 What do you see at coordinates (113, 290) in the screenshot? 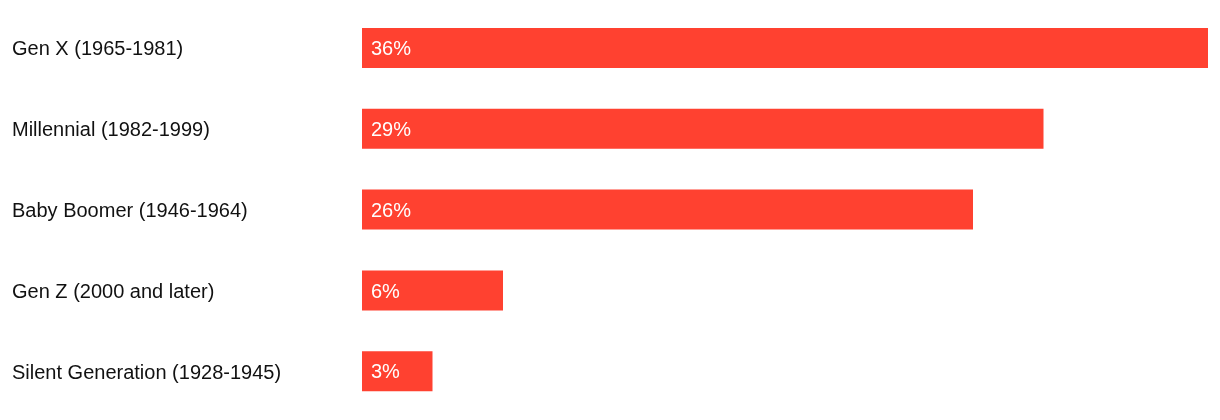
I see `y-tick-label: Gen Z (2000 and later)` at bounding box center [113, 290].